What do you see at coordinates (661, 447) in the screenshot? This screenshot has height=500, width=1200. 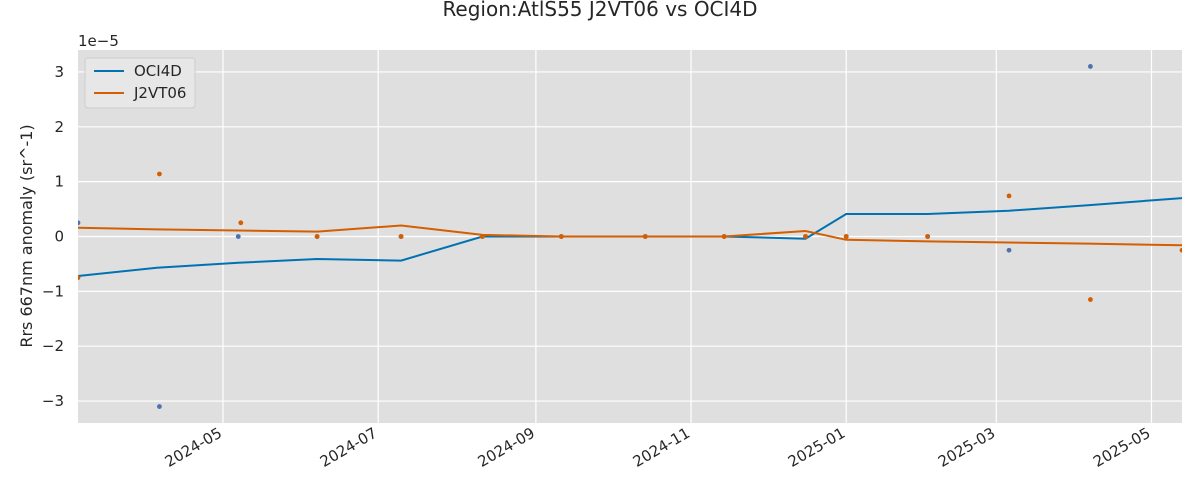 I see `x-tick-label: 2024-11` at bounding box center [661, 447].